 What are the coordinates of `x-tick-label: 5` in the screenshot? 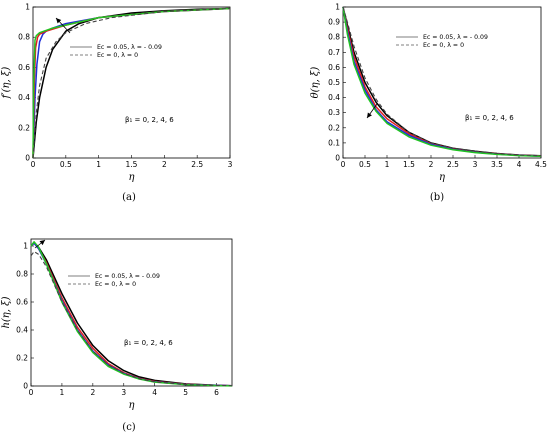 It's located at (185, 392).